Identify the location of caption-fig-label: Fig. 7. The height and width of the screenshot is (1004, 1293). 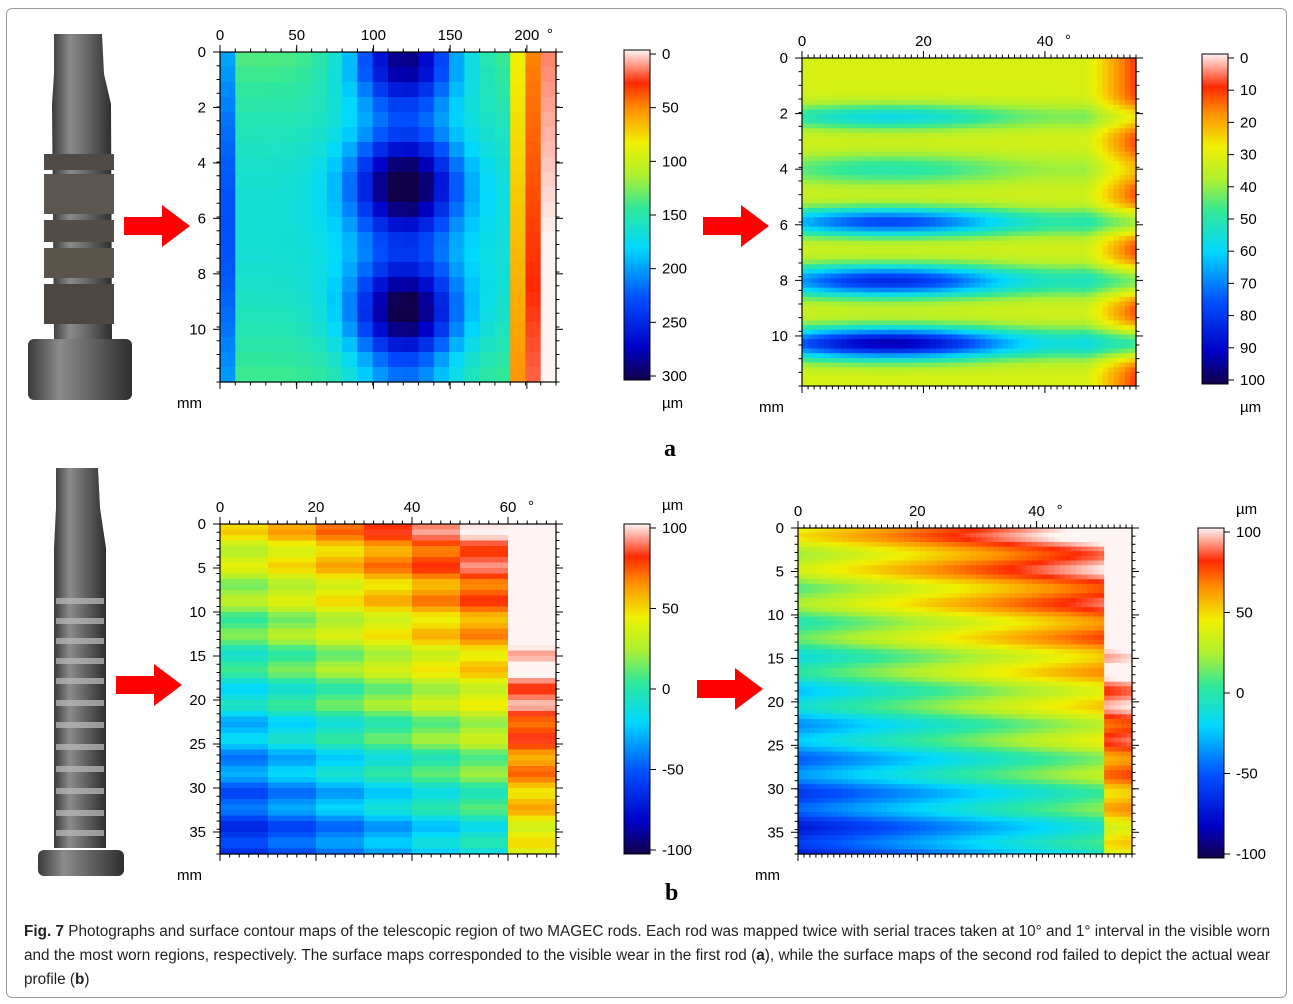
(44, 931).